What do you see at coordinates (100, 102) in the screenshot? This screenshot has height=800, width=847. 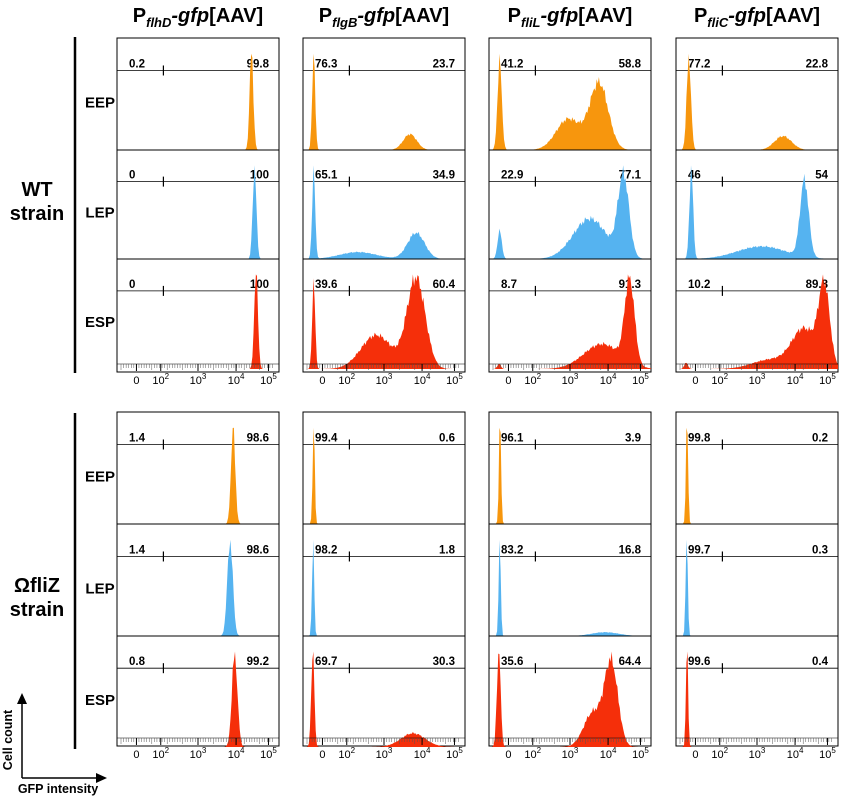 I see `phase-label: EEP` at bounding box center [100, 102].